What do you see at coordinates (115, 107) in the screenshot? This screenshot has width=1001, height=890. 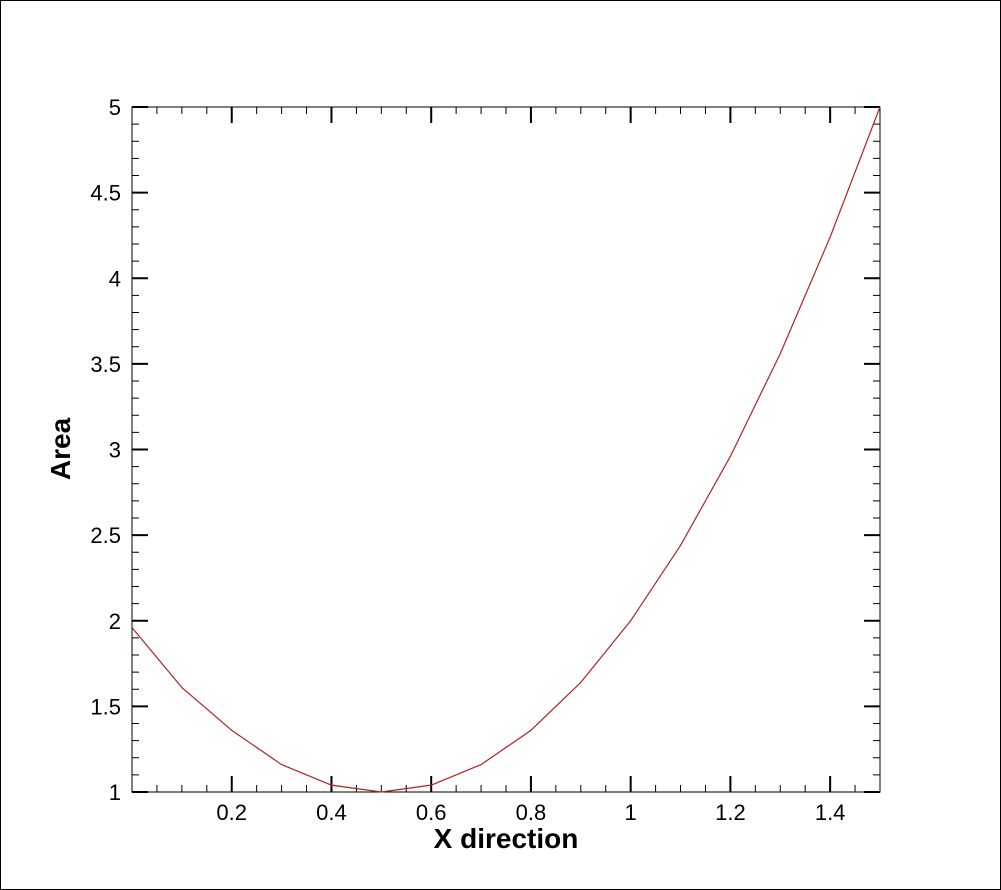 I see `y-tick-label: 5` at bounding box center [115, 107].